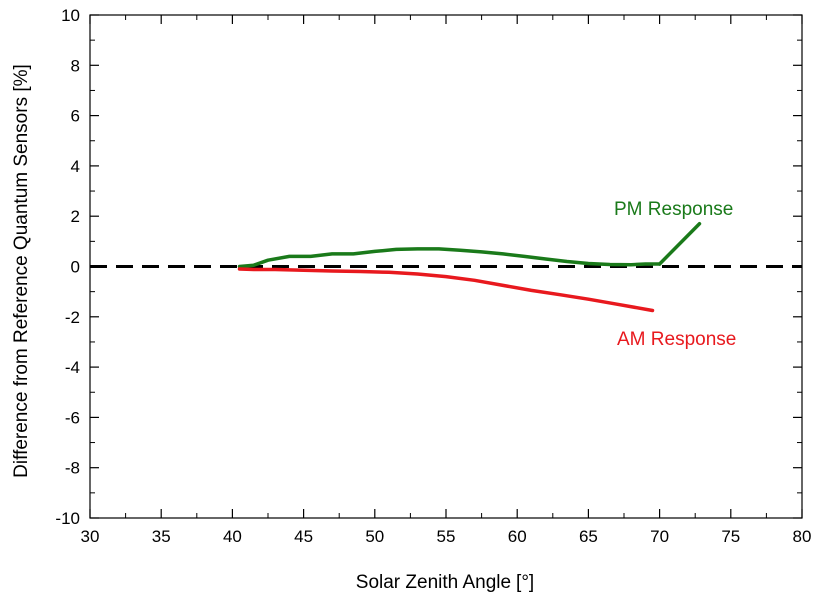 The image size is (815, 600). What do you see at coordinates (72, 317) in the screenshot?
I see `y-tick-label: -2` at bounding box center [72, 317].